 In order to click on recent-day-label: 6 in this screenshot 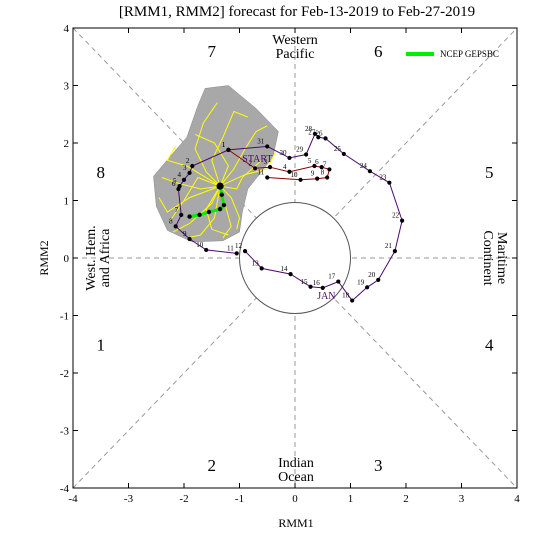, I will do `click(317, 162)`.